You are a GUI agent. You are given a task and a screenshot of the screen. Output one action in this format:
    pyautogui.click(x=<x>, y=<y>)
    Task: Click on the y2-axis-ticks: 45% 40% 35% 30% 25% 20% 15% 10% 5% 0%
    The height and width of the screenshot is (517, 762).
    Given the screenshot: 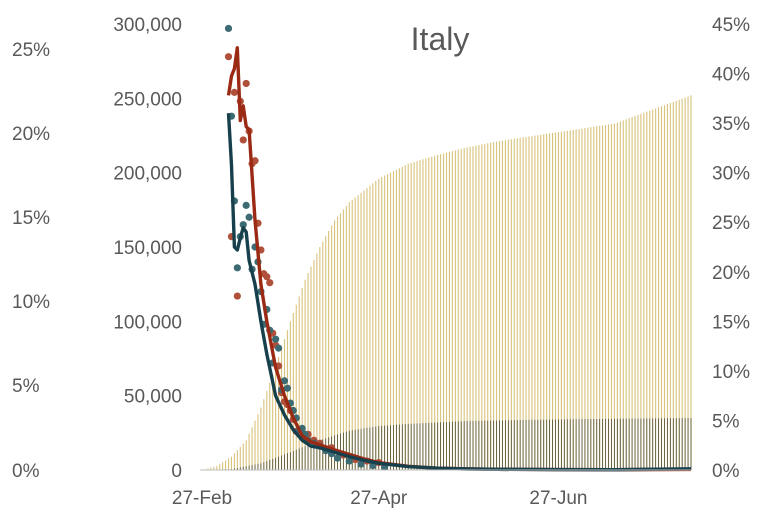 What is the action you would take?
    pyautogui.click(x=731, y=248)
    